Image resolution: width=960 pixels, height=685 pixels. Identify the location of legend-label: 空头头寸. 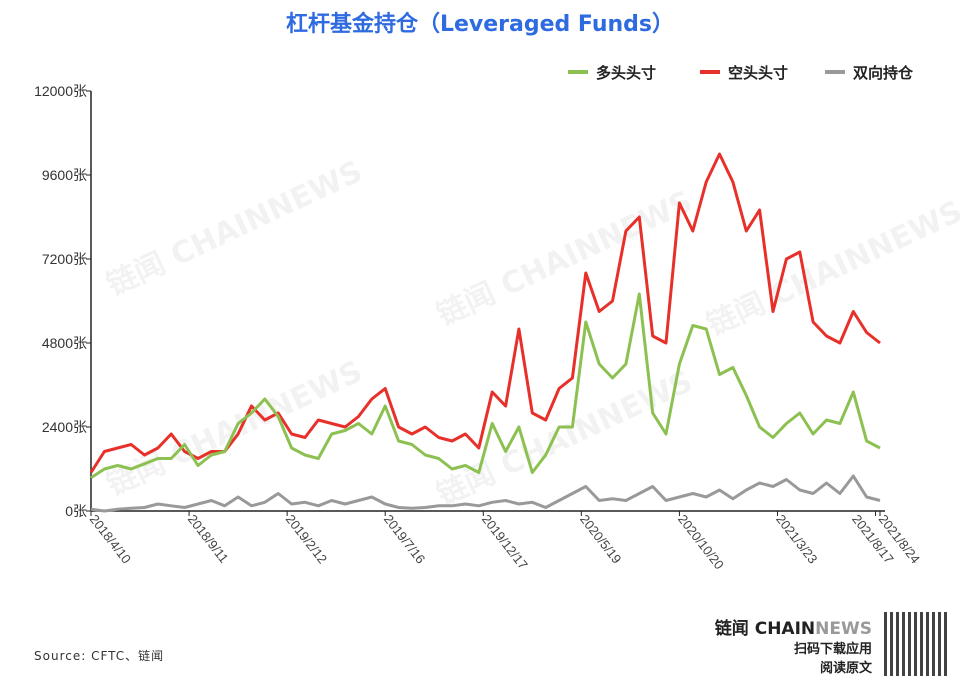
(758, 73).